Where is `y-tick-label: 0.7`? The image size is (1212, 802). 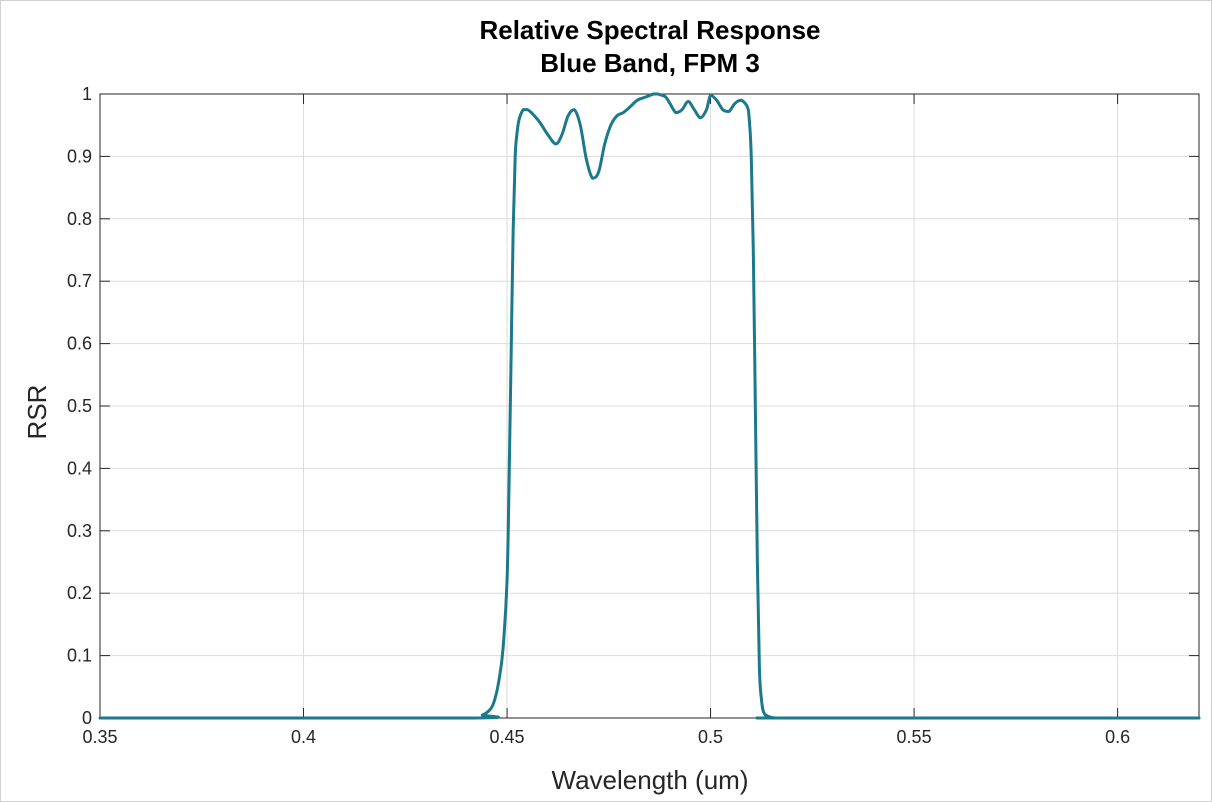 y-tick-label: 0.7 is located at coordinates (79, 281).